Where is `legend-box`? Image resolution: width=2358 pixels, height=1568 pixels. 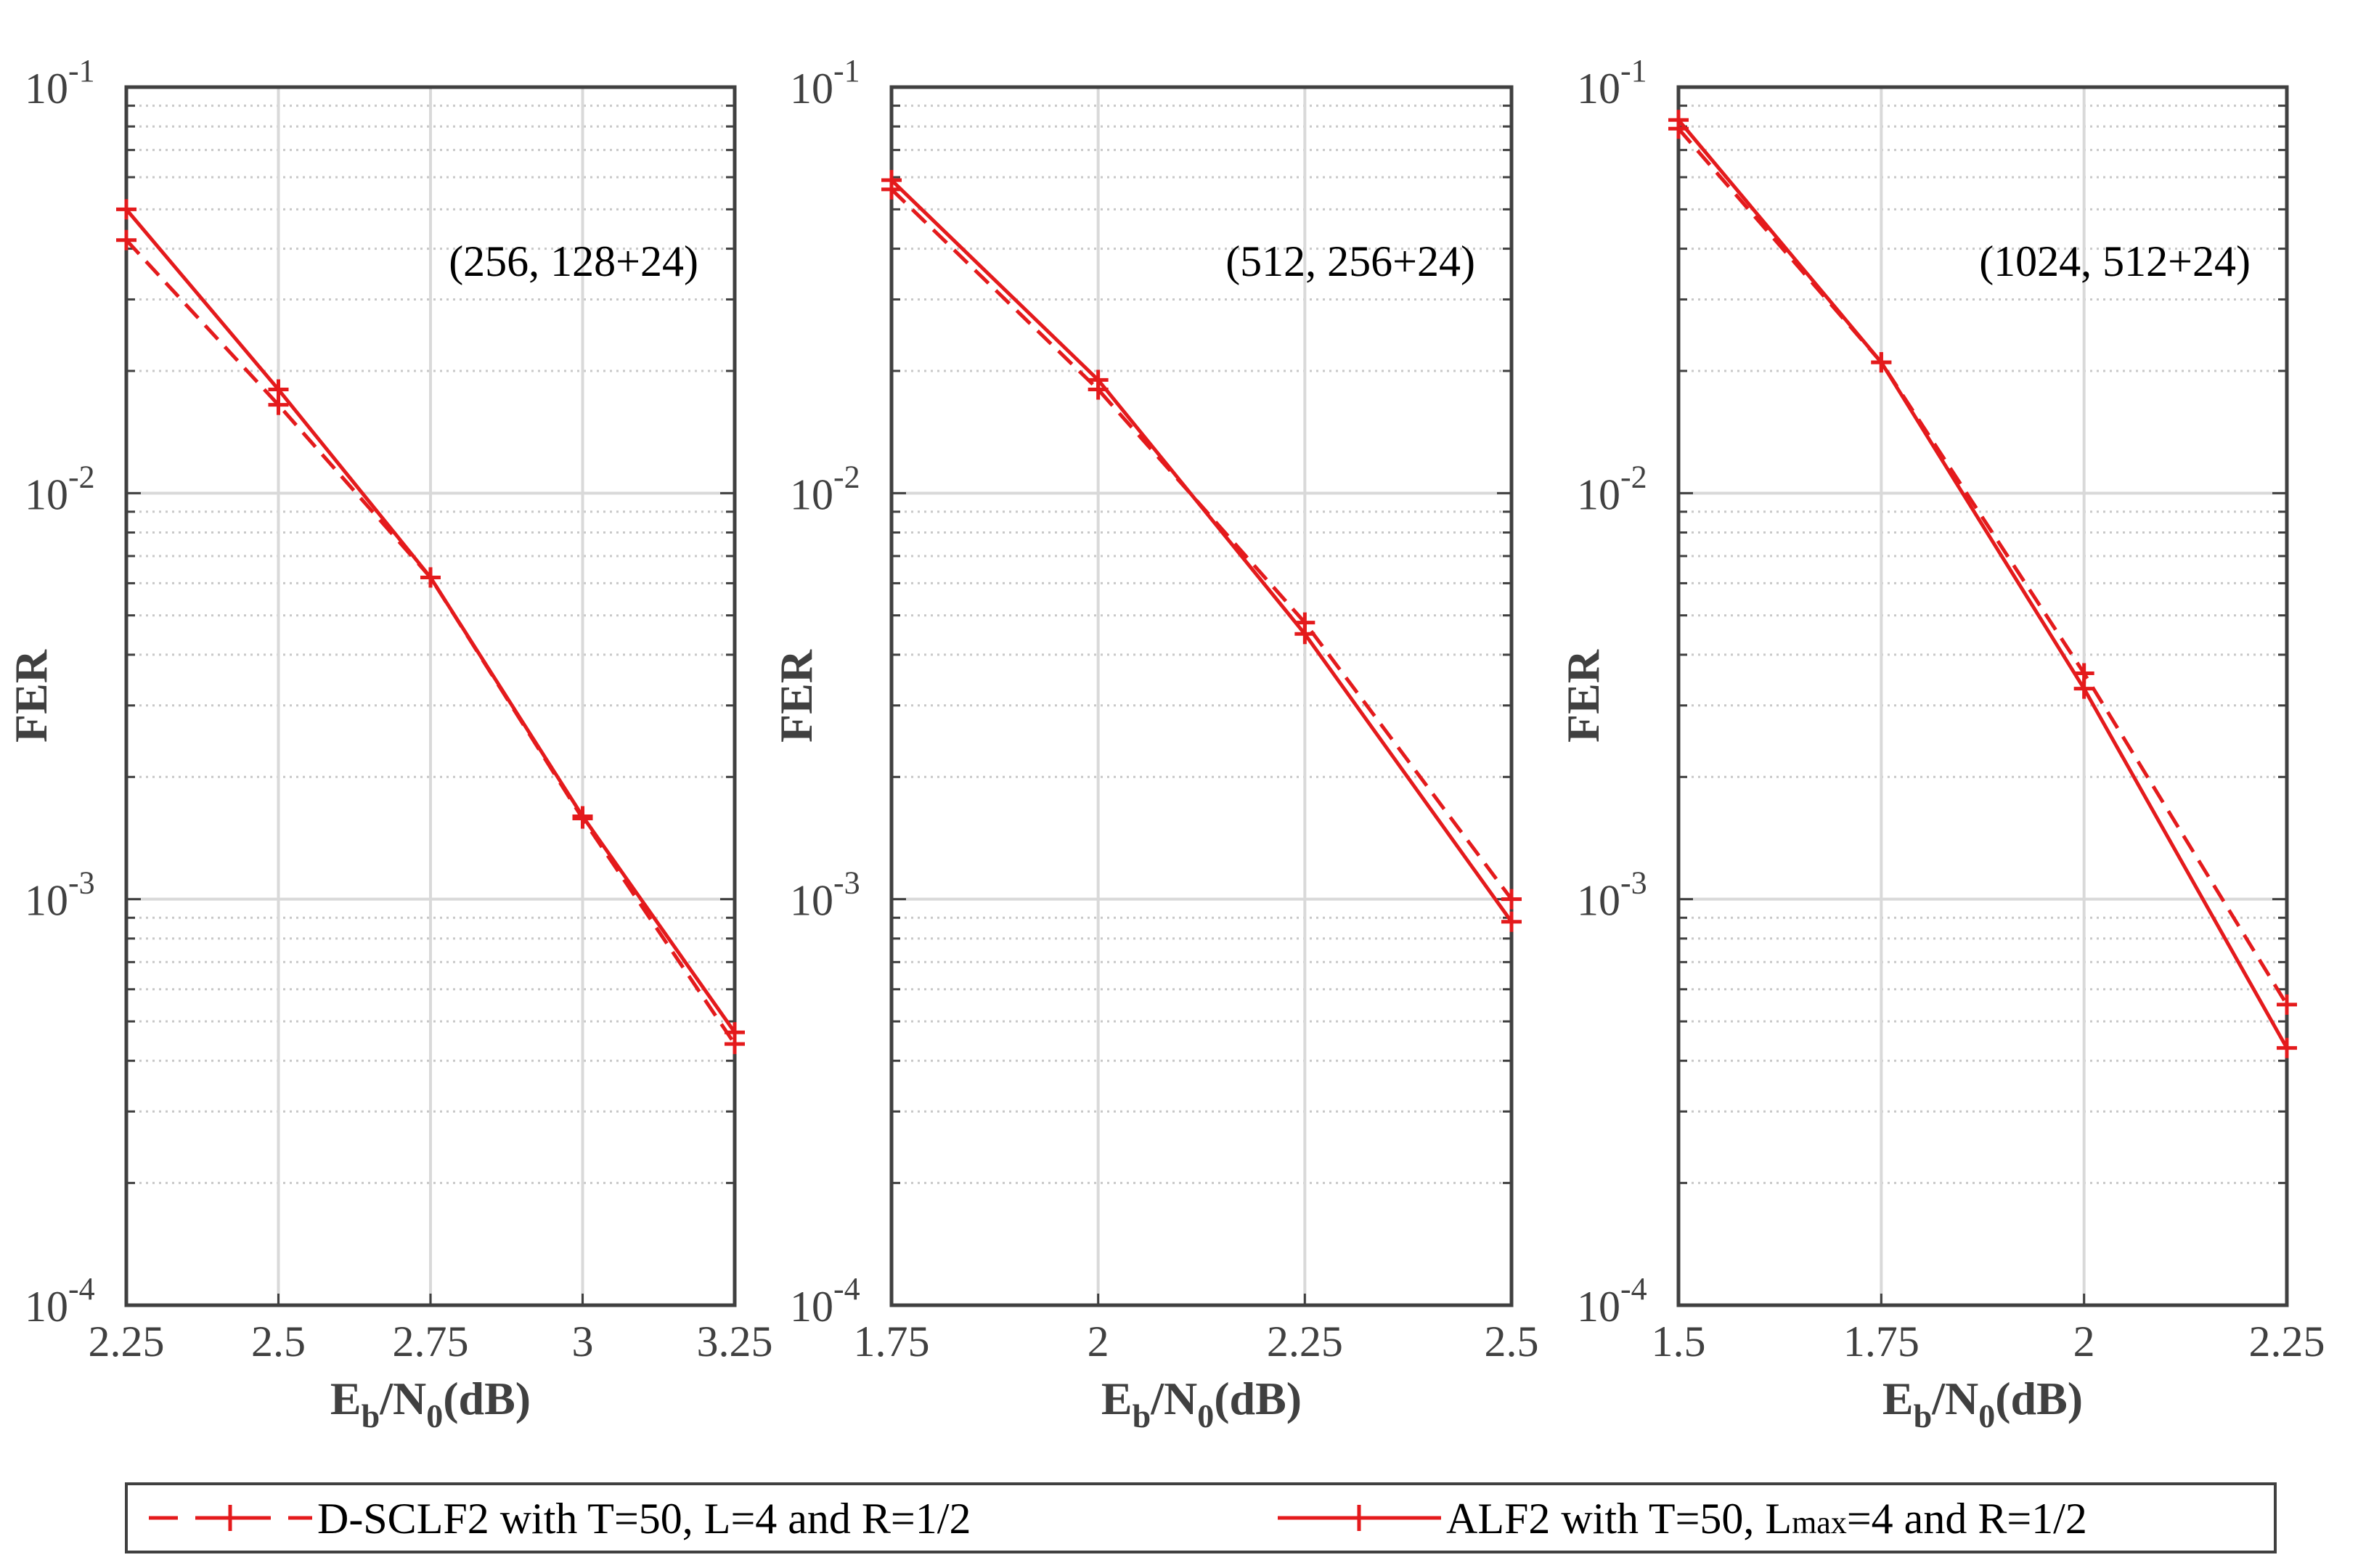 legend-box is located at coordinates (1201, 1518).